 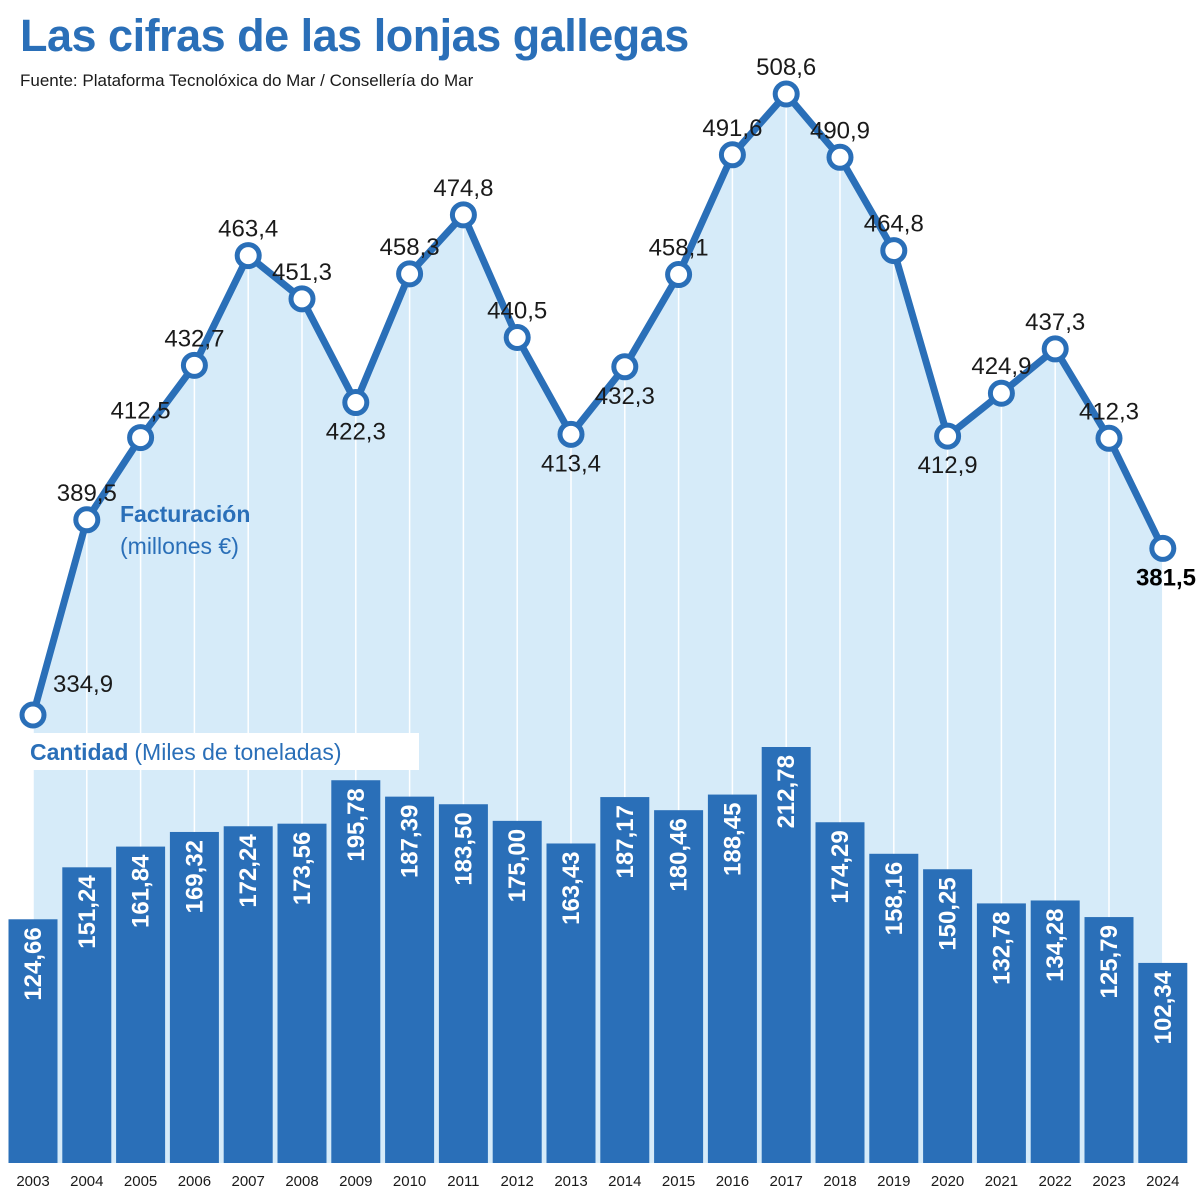 What do you see at coordinates (410, 841) in the screenshot?
I see `quantity-bar-value-label: 187,39` at bounding box center [410, 841].